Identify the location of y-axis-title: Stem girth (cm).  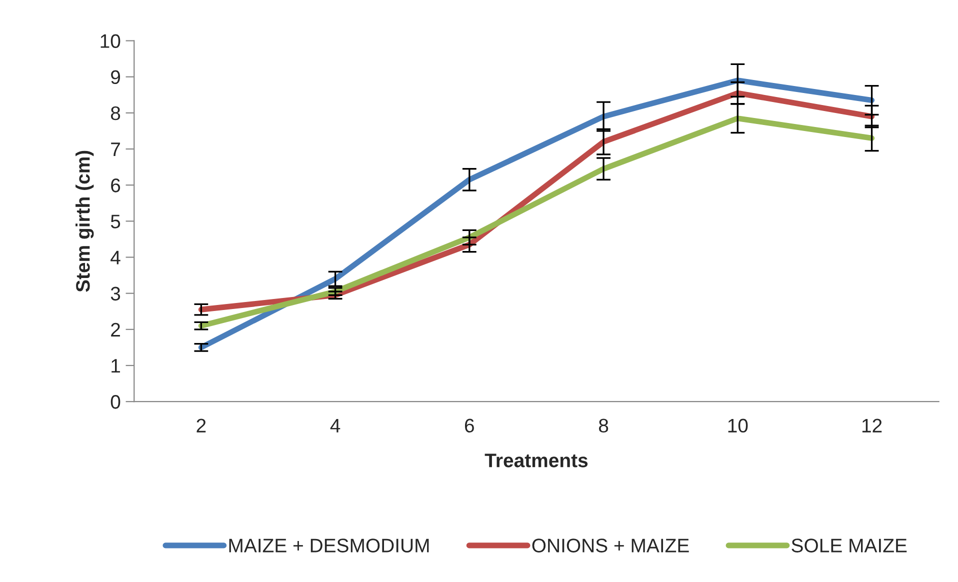
(85, 221).